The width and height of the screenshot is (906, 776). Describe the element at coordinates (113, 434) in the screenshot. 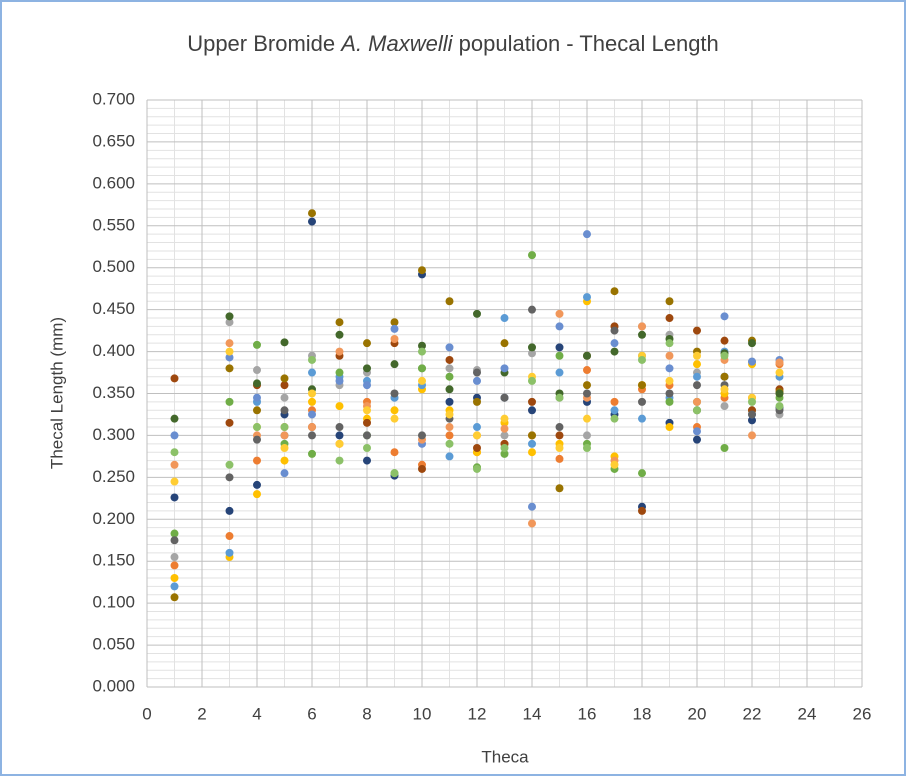

I see `y-tick-label: 0.300` at that location.